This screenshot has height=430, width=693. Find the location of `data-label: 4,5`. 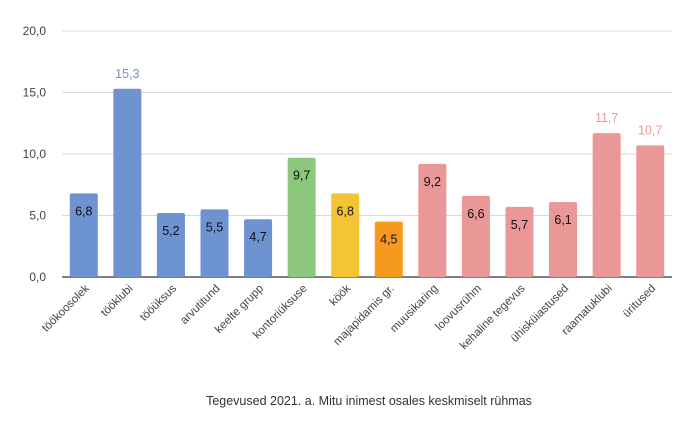

data-label: 4,5 is located at coordinates (388, 240).